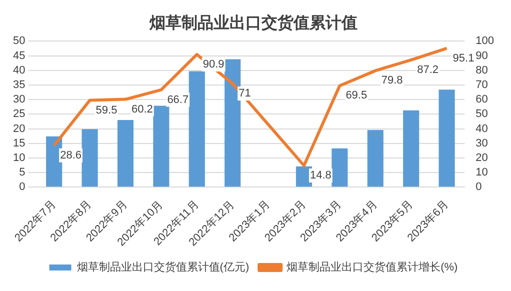 Image resolution: width=511 pixels, height=291 pixels. What do you see at coordinates (19, 158) in the screenshot?
I see `y-tick-label: 10` at bounding box center [19, 158].